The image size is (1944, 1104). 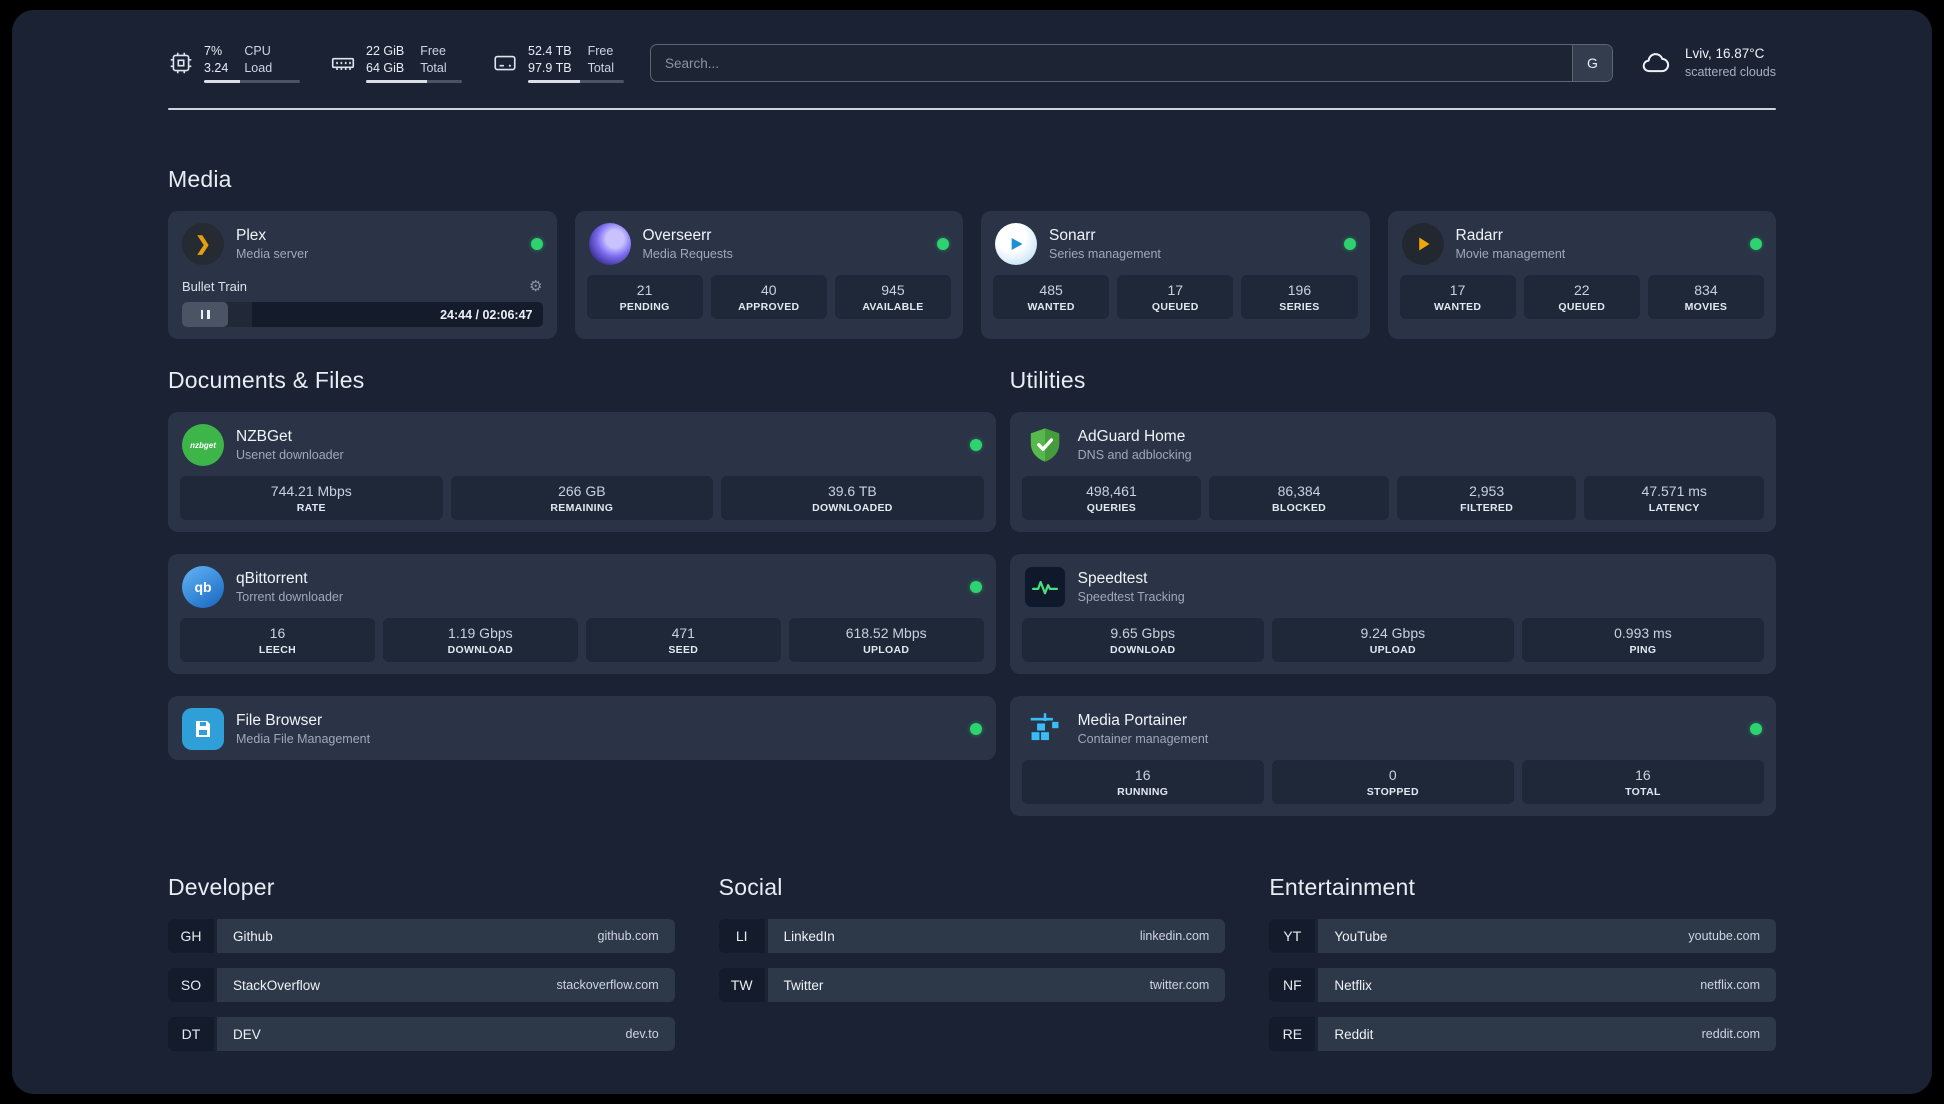 I want to click on bookmark-bar: StackOverflow stackoverflow.com, so click(x=446, y=985).